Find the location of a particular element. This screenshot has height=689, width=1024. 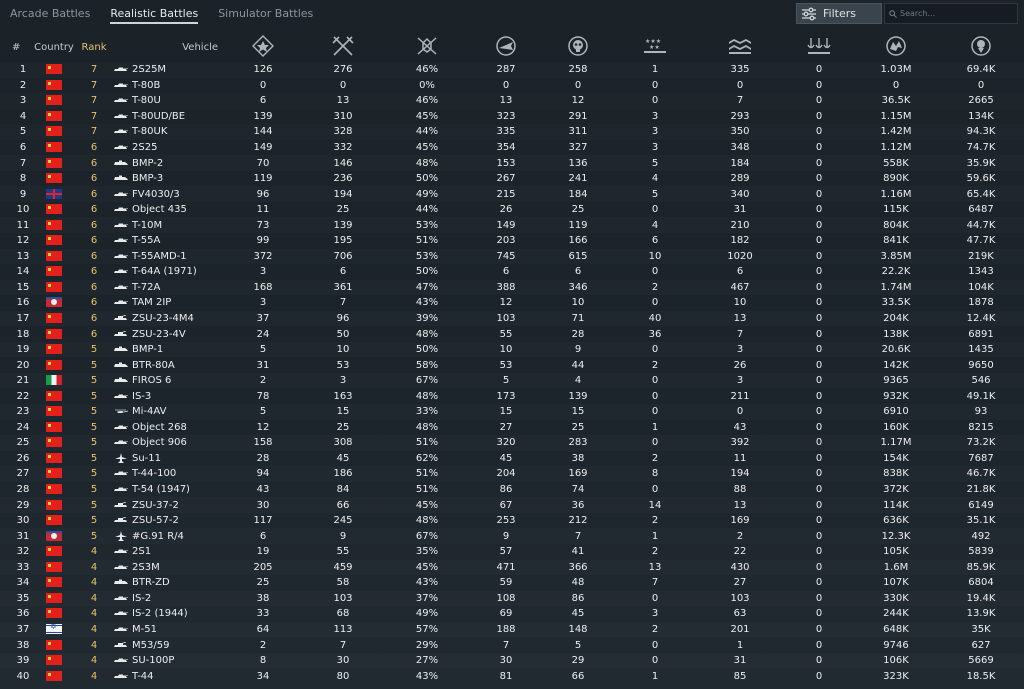

table-row: 21 5 FIROS 6 2 3 67% 5 4 0 3 0 9365 546 is located at coordinates (512, 381).